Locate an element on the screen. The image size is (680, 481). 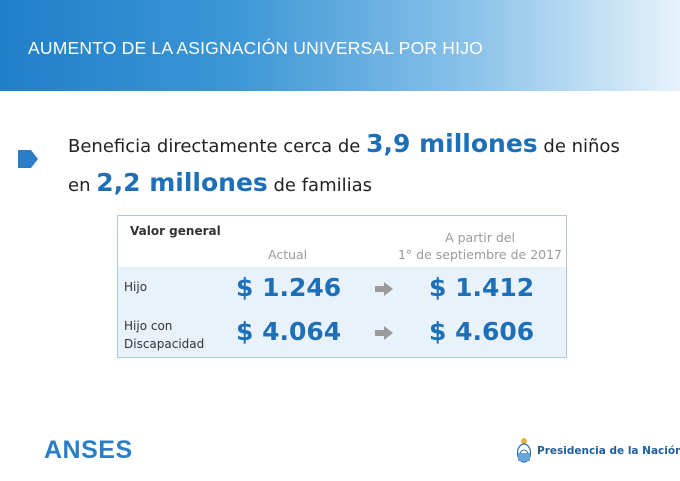
headline-text: Beneficia directamente cerca de is located at coordinates (217, 146).